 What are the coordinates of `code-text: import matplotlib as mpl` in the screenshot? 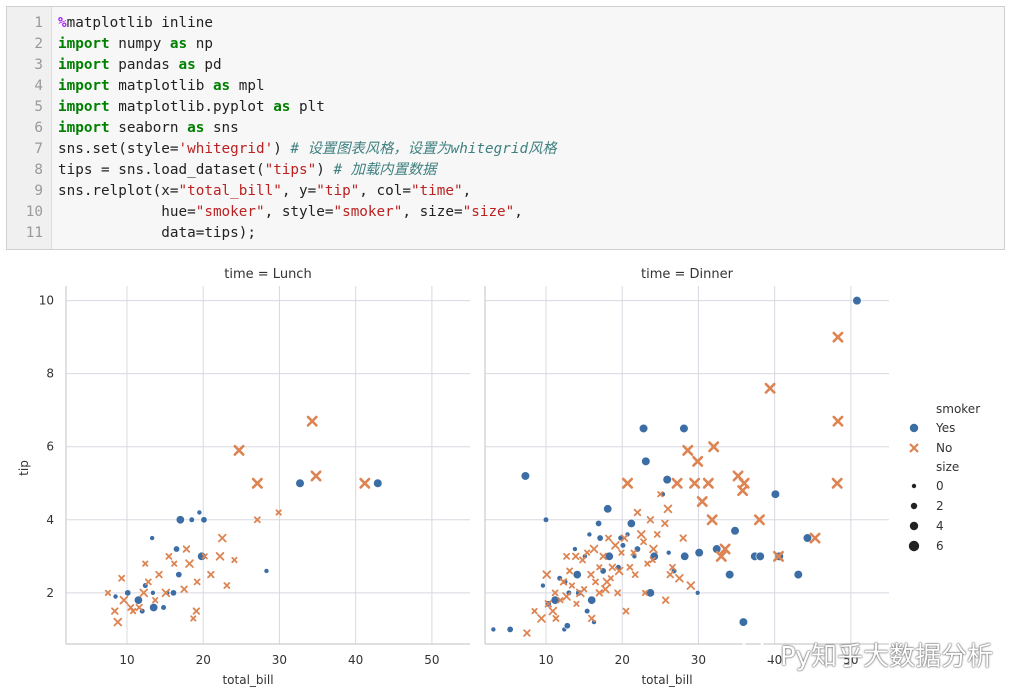 It's located at (161, 86).